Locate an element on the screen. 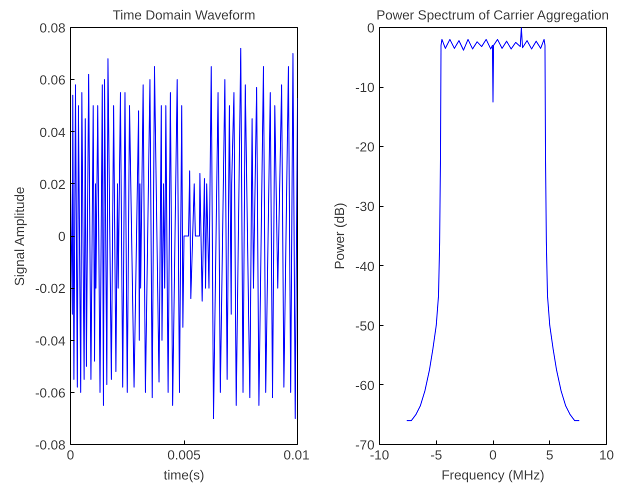 Image resolution: width=619 pixels, height=491 pixels. y-axis-title: Signal Amplitude is located at coordinates (20, 236).